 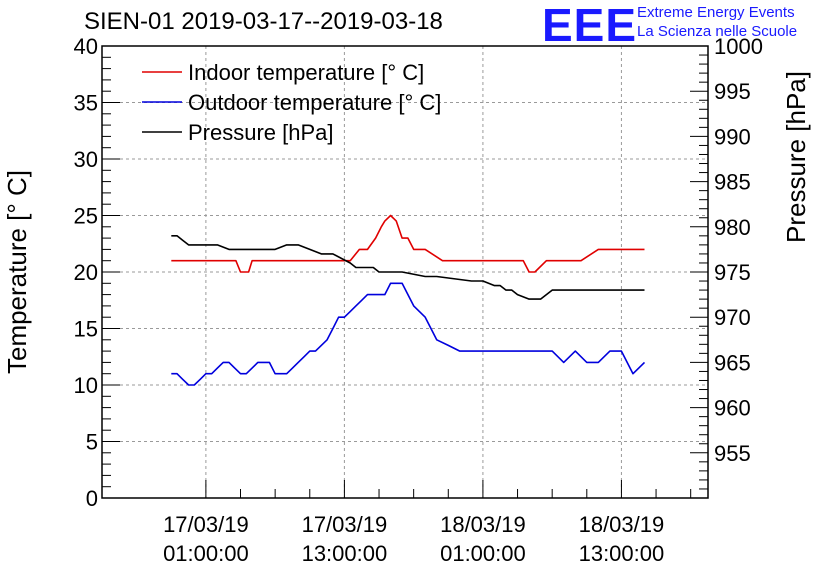 I want to click on y-tick-label-left: 0, so click(x=92, y=498).